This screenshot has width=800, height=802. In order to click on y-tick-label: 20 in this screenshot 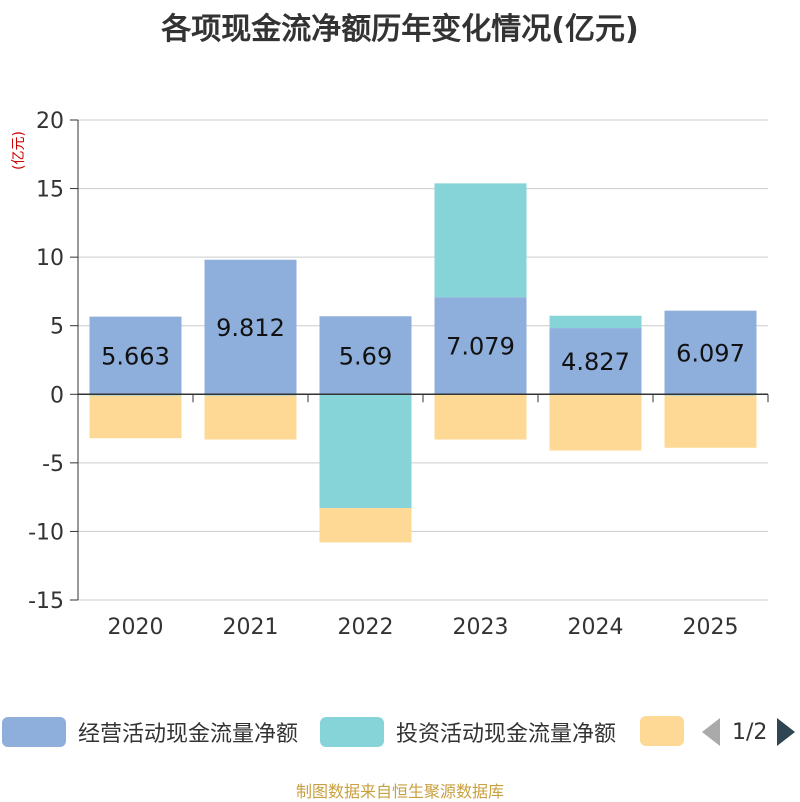, I will do `click(50, 121)`.